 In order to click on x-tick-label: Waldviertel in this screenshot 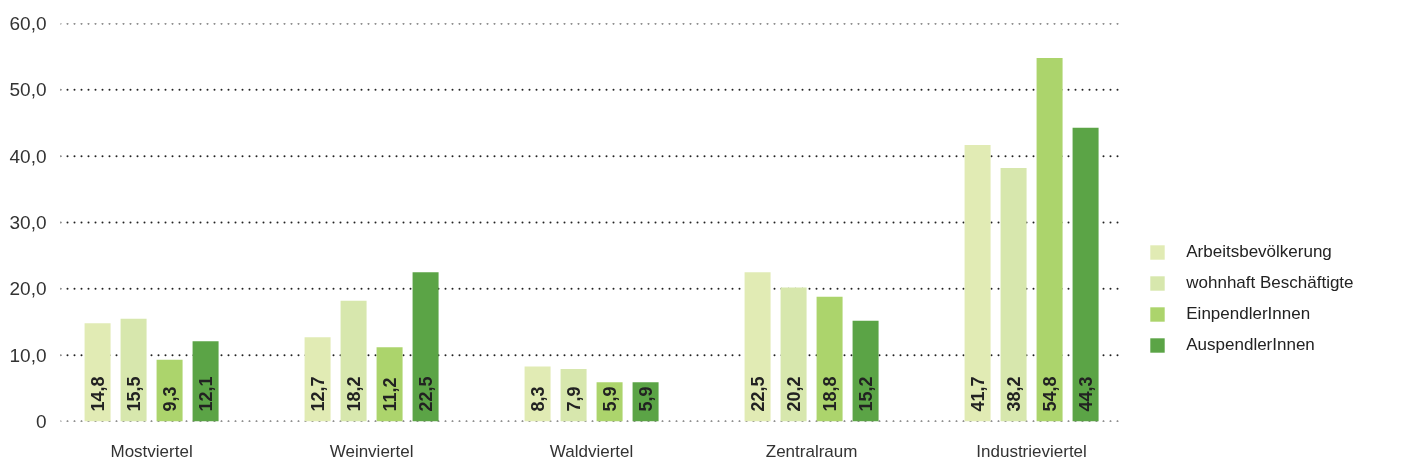, I will do `click(591, 451)`.